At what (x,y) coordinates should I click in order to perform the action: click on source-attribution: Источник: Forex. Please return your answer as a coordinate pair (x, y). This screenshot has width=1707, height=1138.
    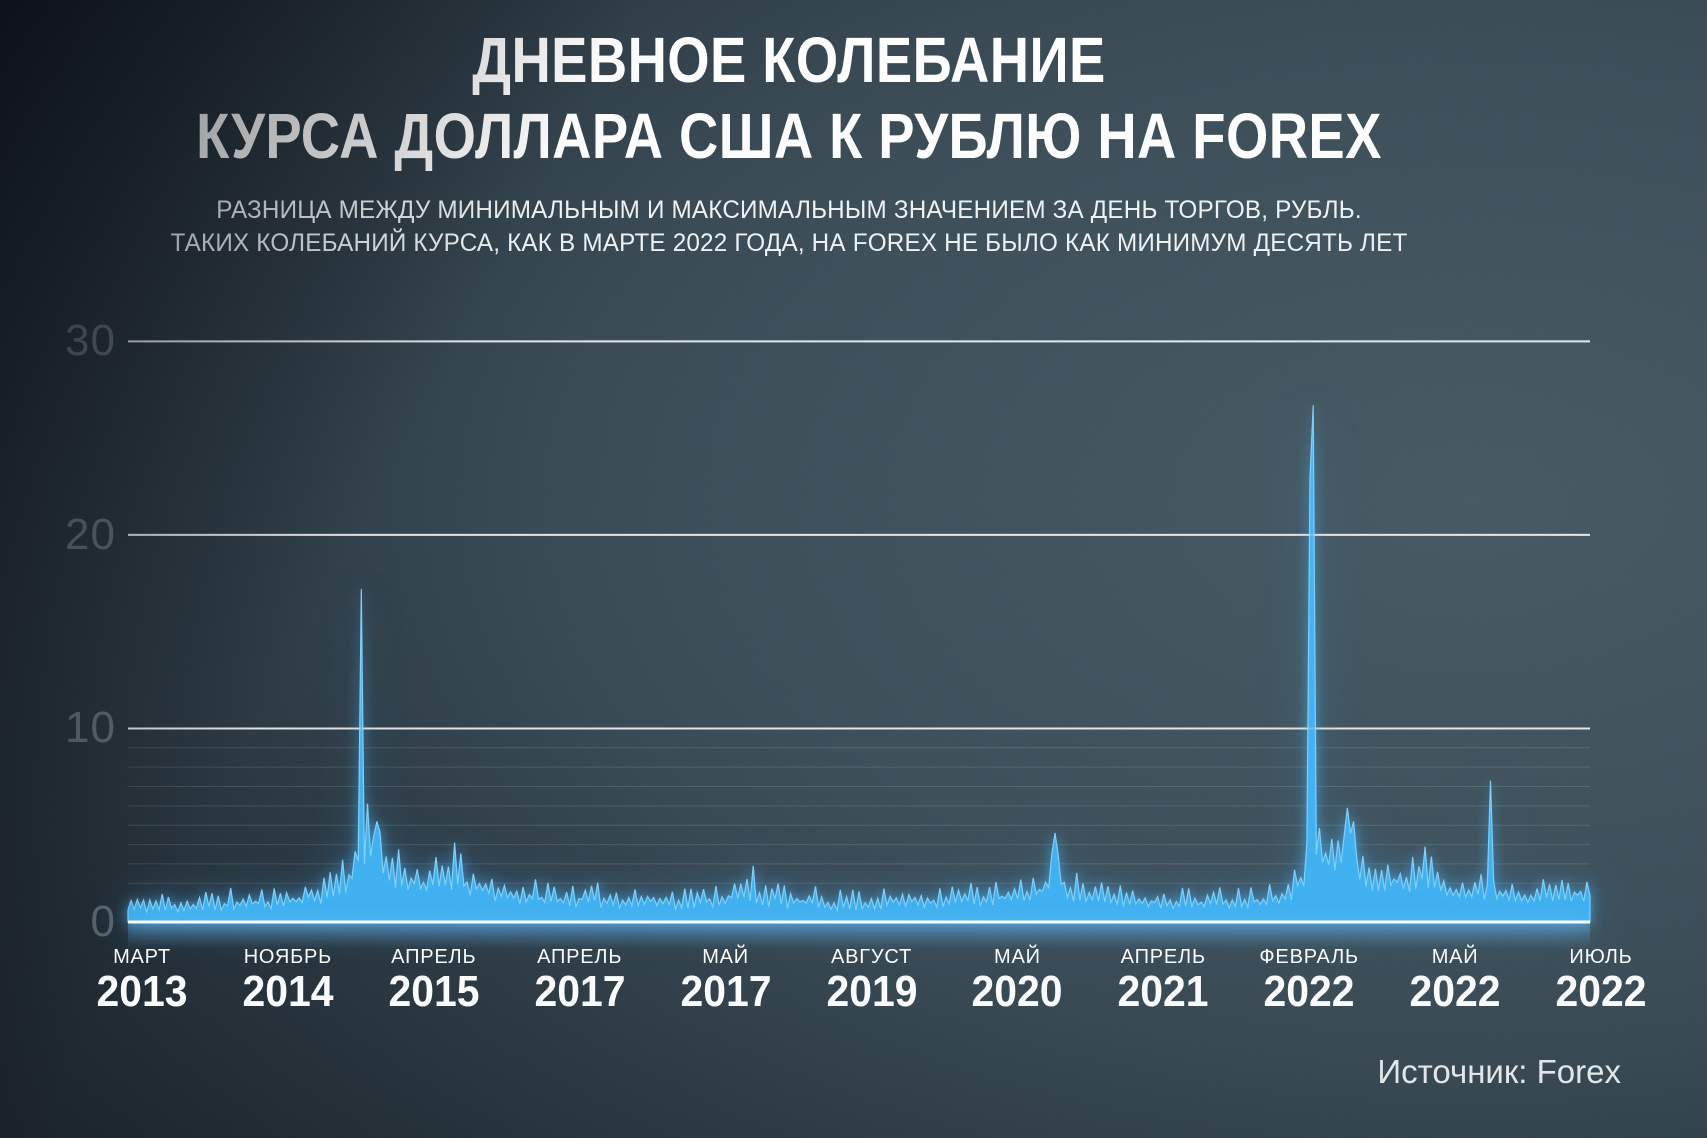
    Looking at the image, I should click on (1499, 1071).